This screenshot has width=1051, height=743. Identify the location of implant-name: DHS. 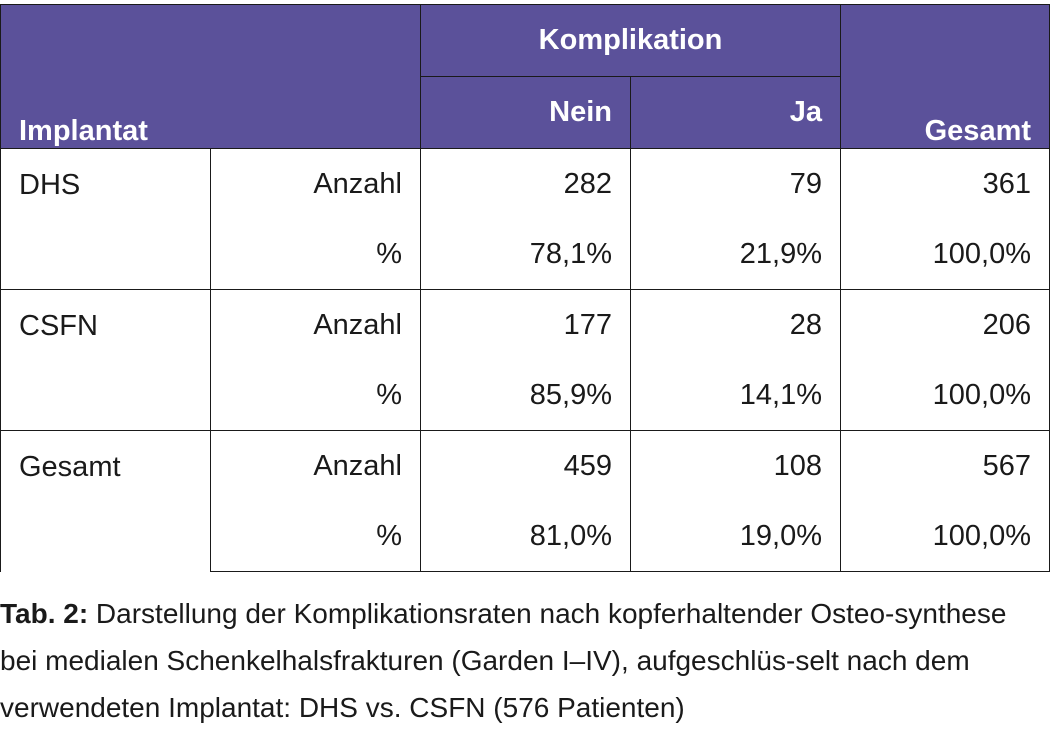
(105, 219).